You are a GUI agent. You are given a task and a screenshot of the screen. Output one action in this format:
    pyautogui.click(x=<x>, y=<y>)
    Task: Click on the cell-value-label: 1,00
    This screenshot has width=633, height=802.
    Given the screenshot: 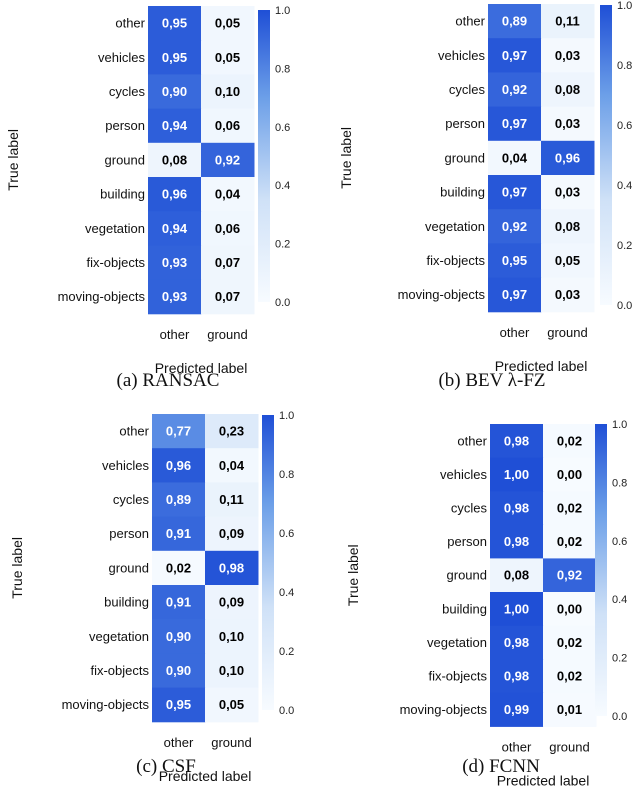 What is the action you would take?
    pyautogui.click(x=516, y=608)
    